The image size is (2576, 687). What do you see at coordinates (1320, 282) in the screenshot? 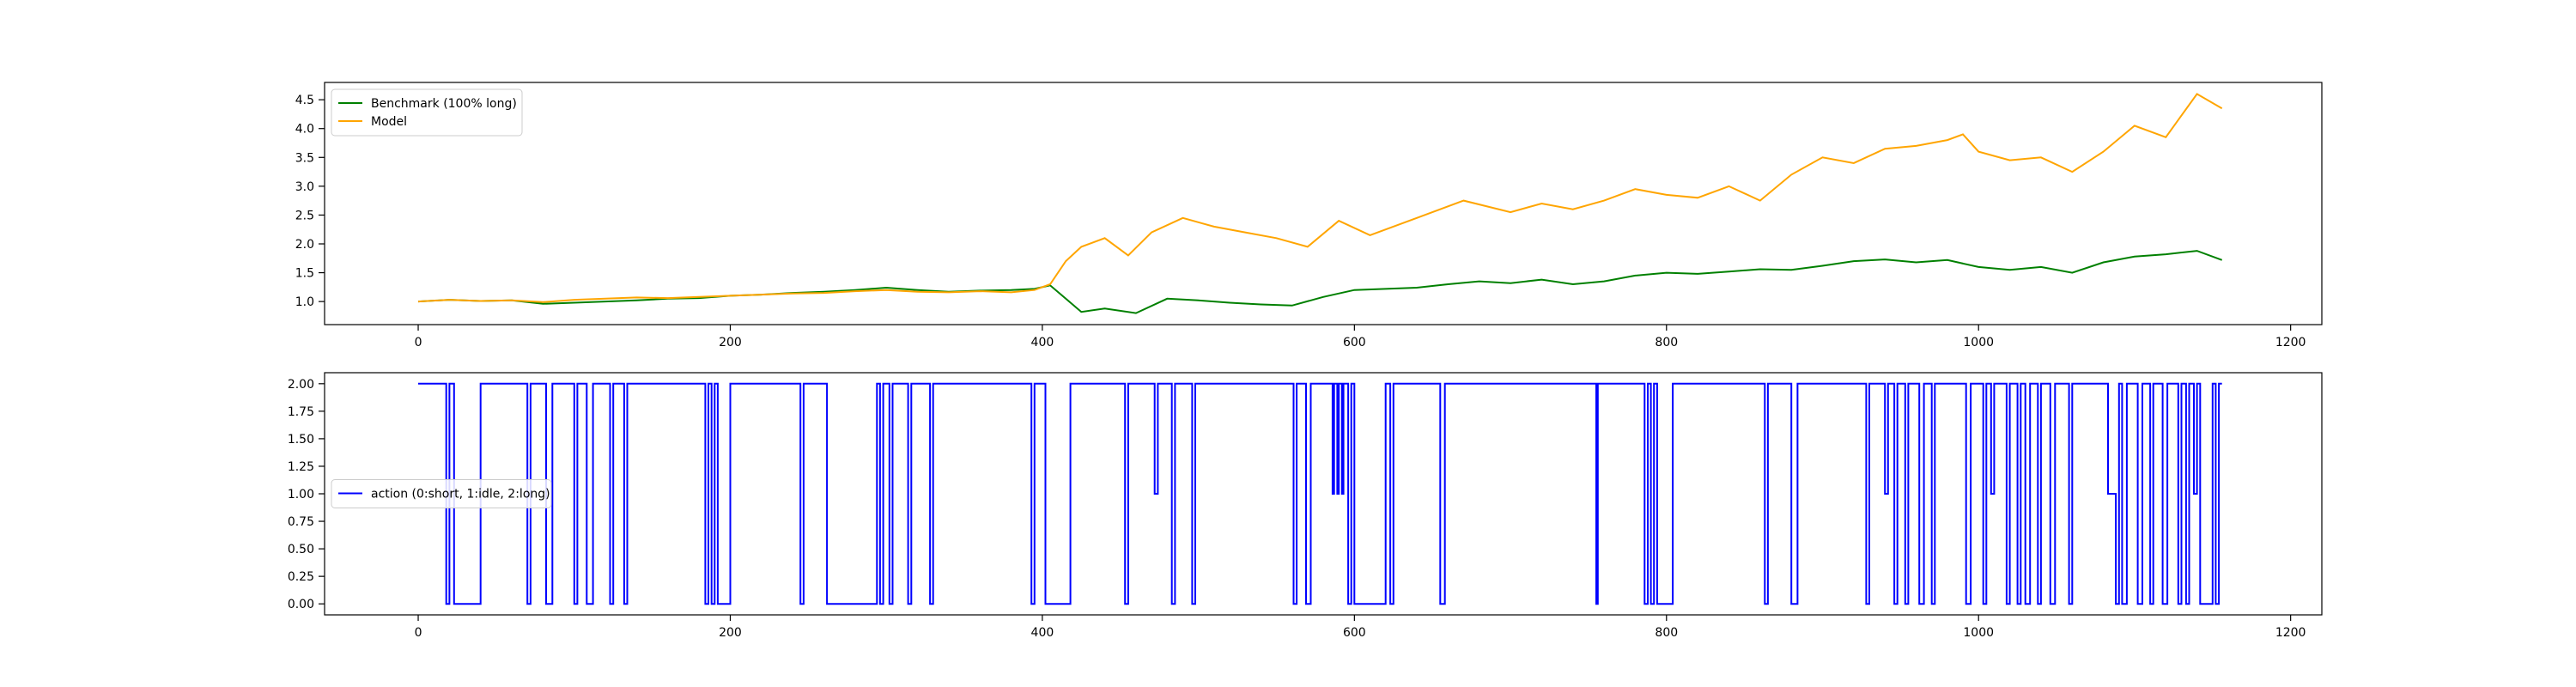
I see `series-line-benchmark` at bounding box center [1320, 282].